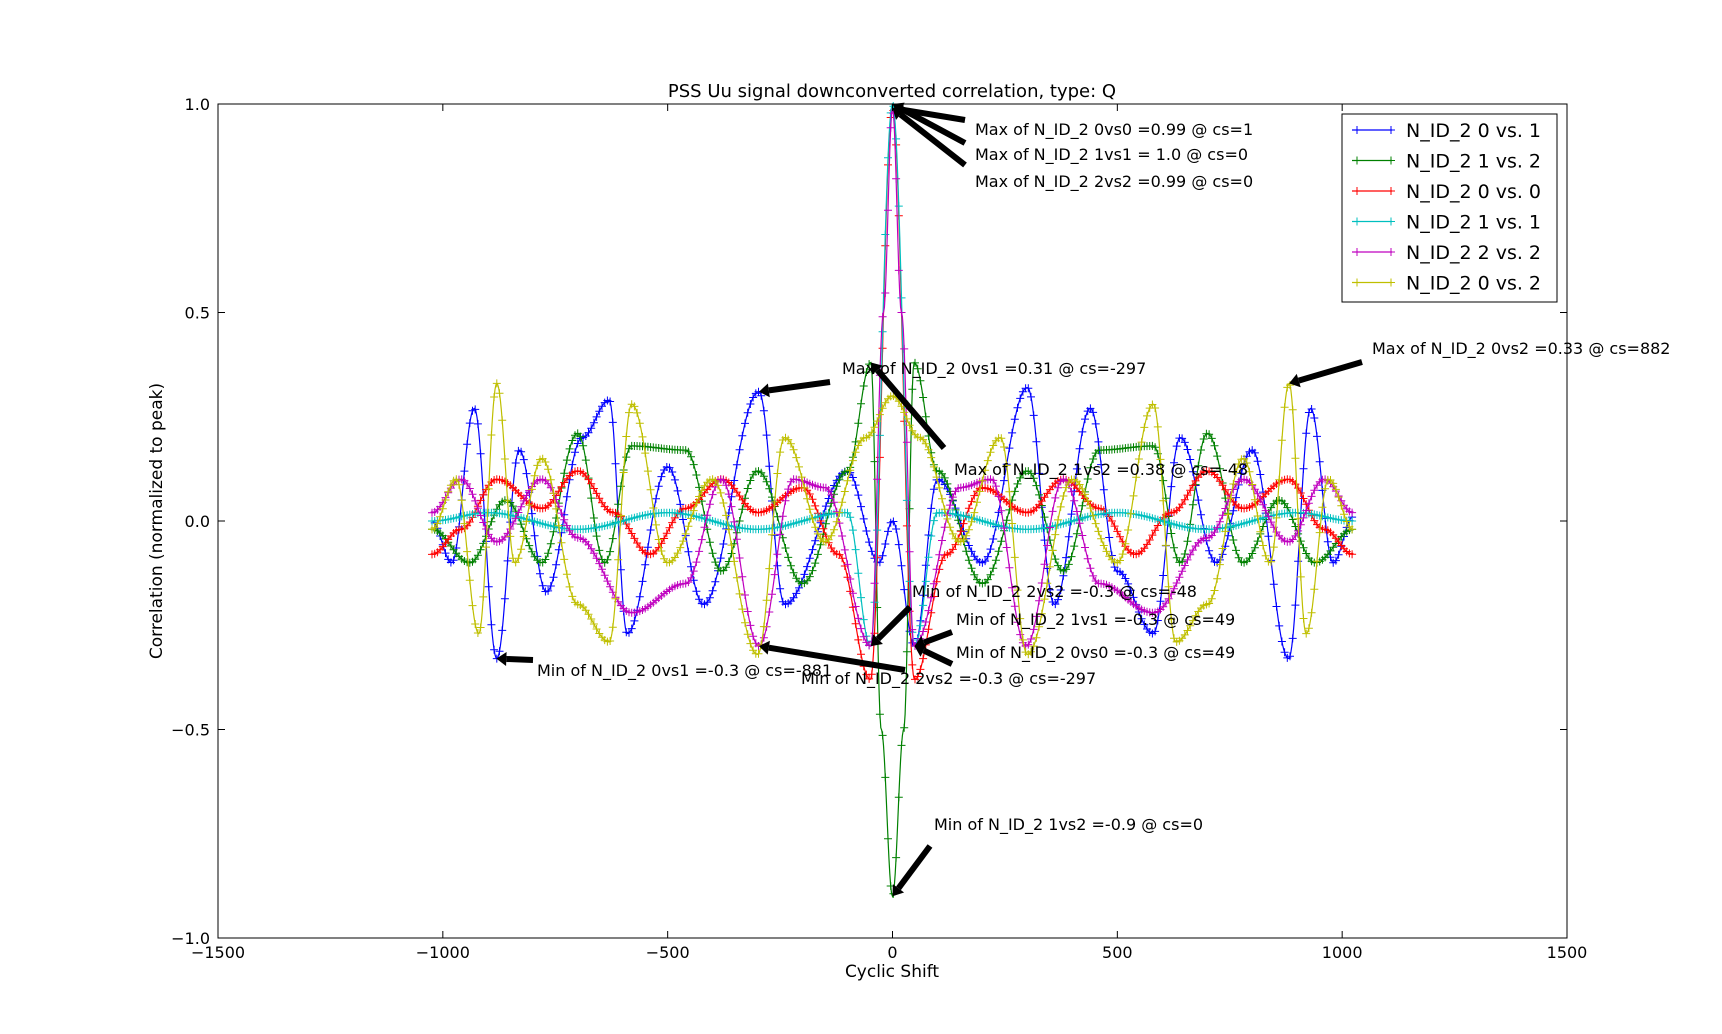 The width and height of the screenshot is (1722, 1034). Describe the element at coordinates (1473, 192) in the screenshot. I see `legend-label: N_ID_2 0 vs. 0` at that location.